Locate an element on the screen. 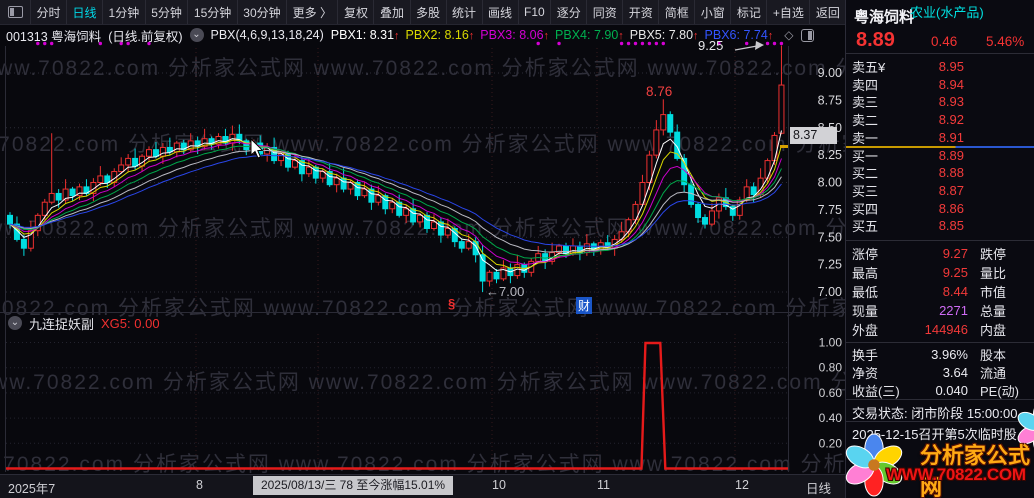 The image size is (1034, 498). bid-row: 买三 8.87 is located at coordinates (908, 190).